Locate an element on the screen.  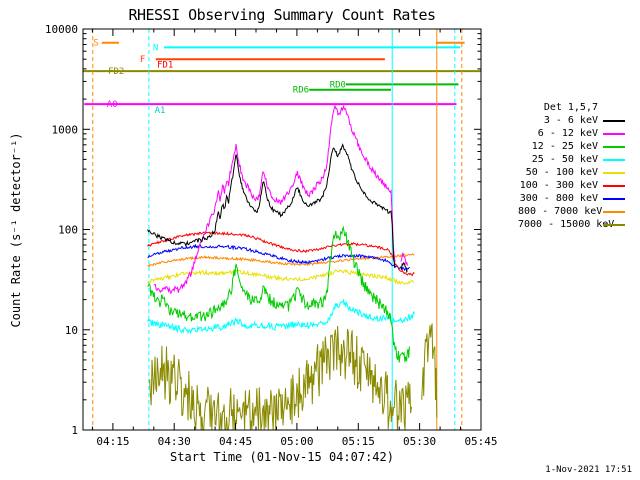
series-800-7000keV is located at coordinates (281, 260).